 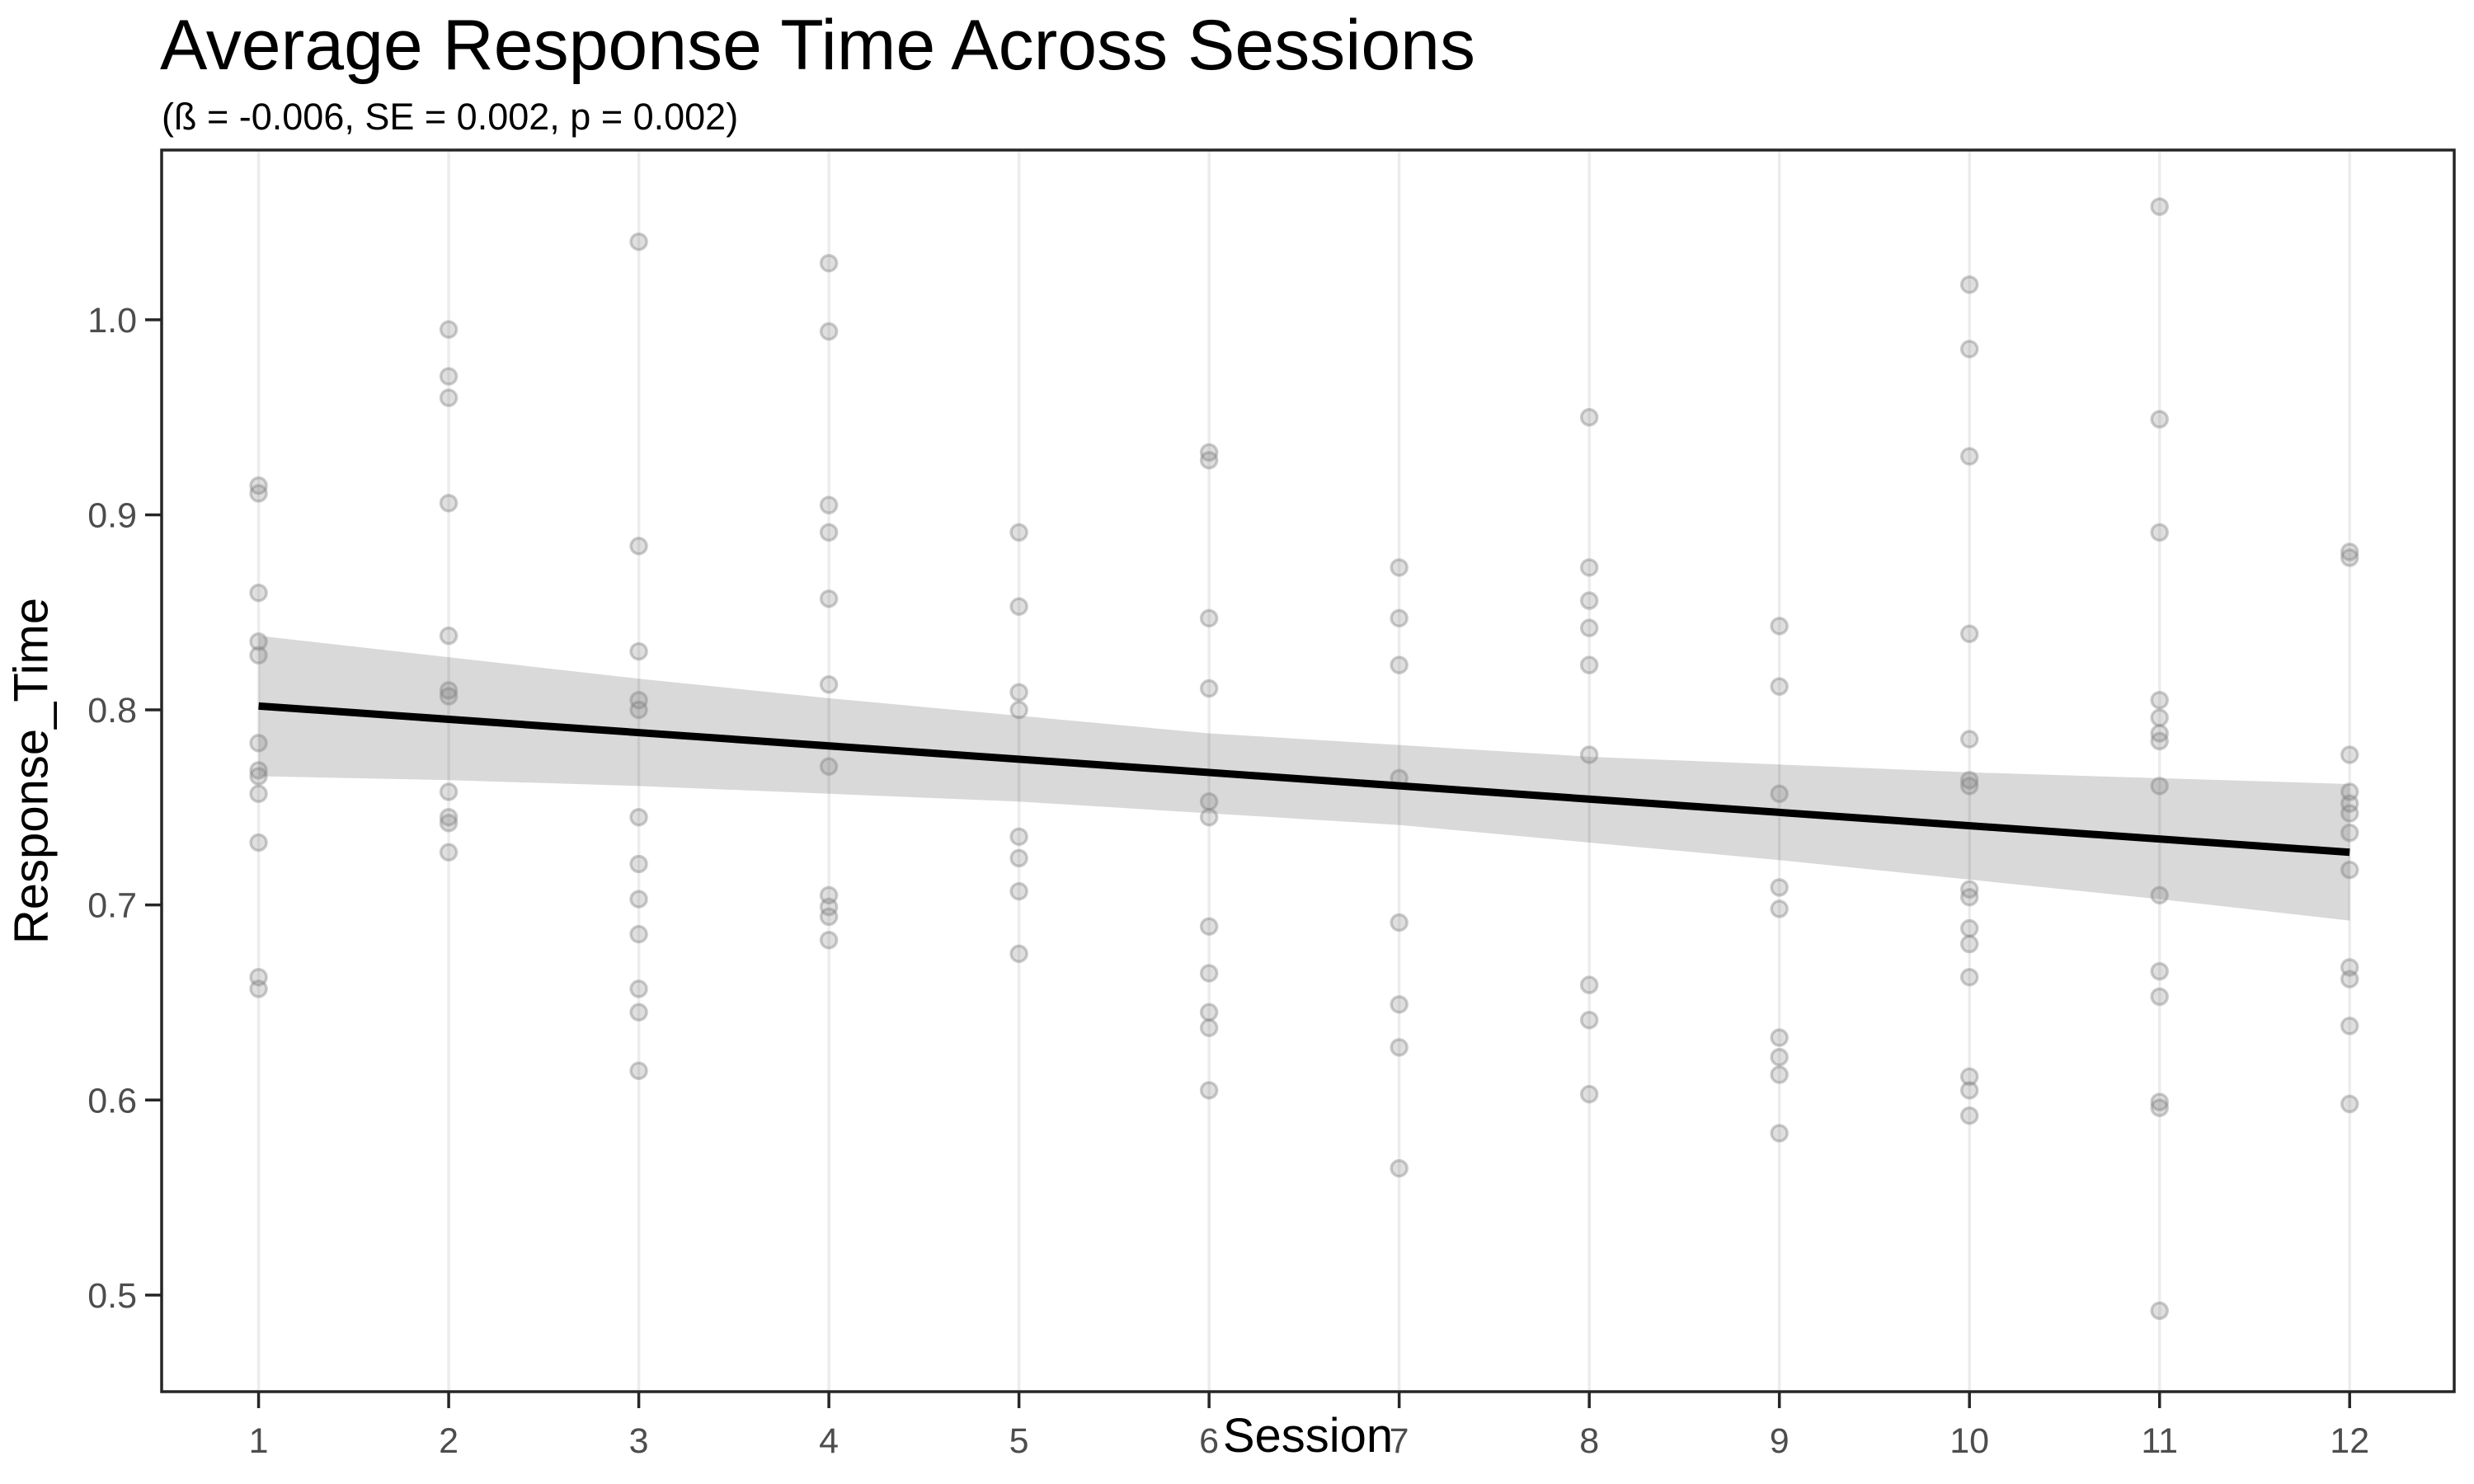 What do you see at coordinates (112, 710) in the screenshot?
I see `y-tick-label: 0.8` at bounding box center [112, 710].